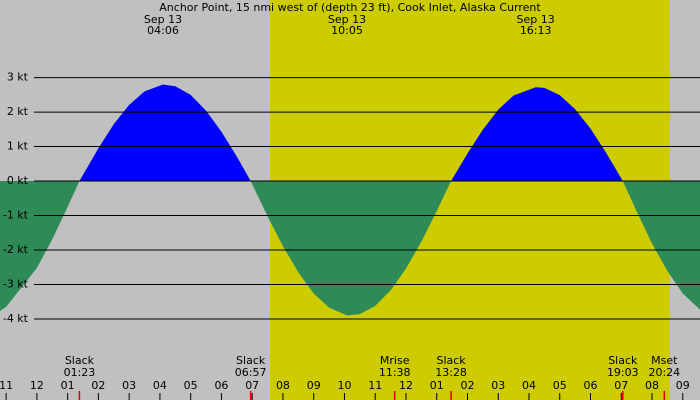 The image size is (700, 400). Describe the element at coordinates (451, 372) in the screenshot. I see `event-time: 13:28` at that location.